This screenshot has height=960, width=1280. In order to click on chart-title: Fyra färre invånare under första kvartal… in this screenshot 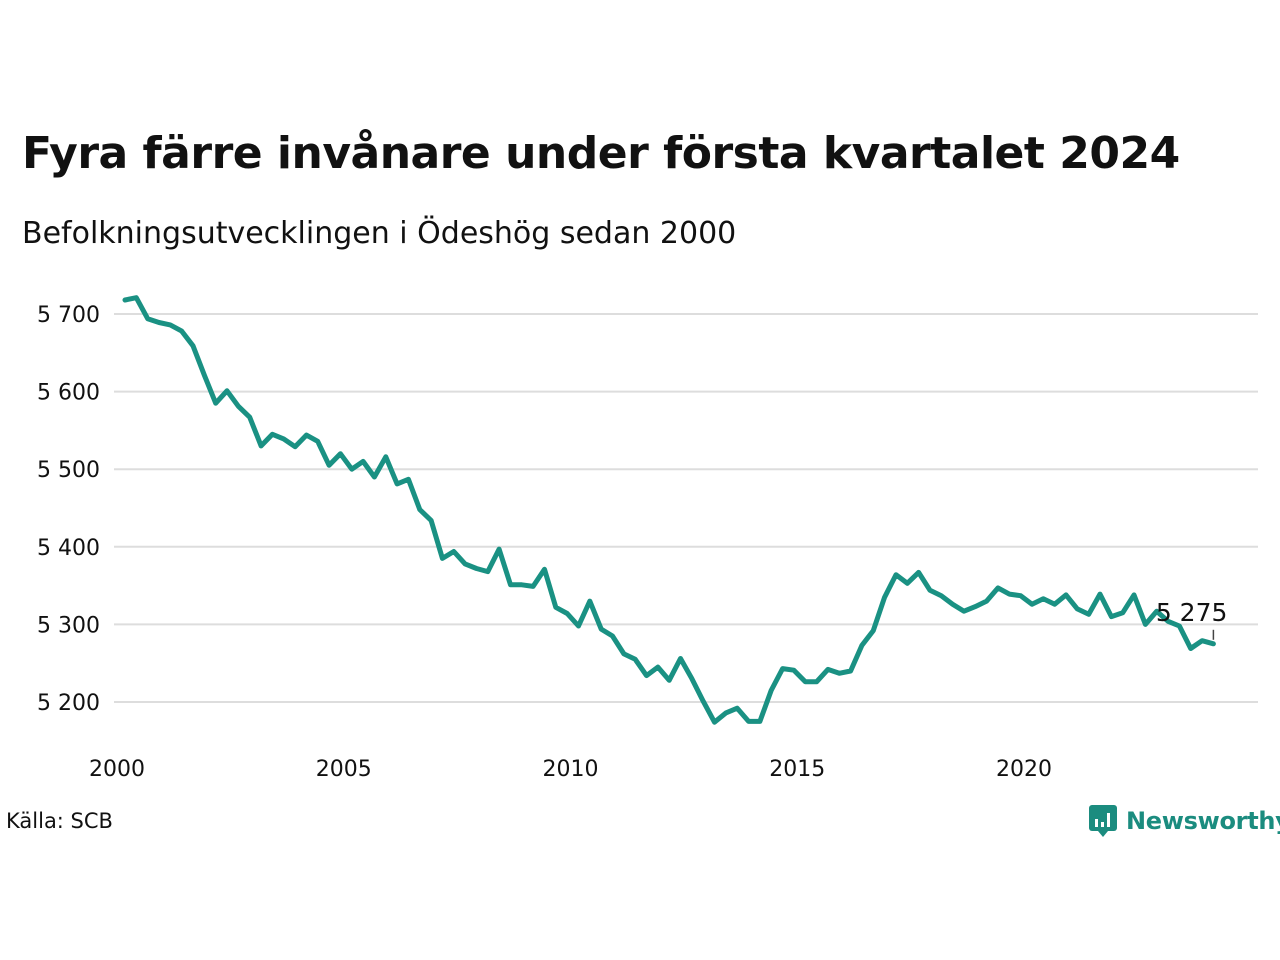, I will do `click(601, 153)`.